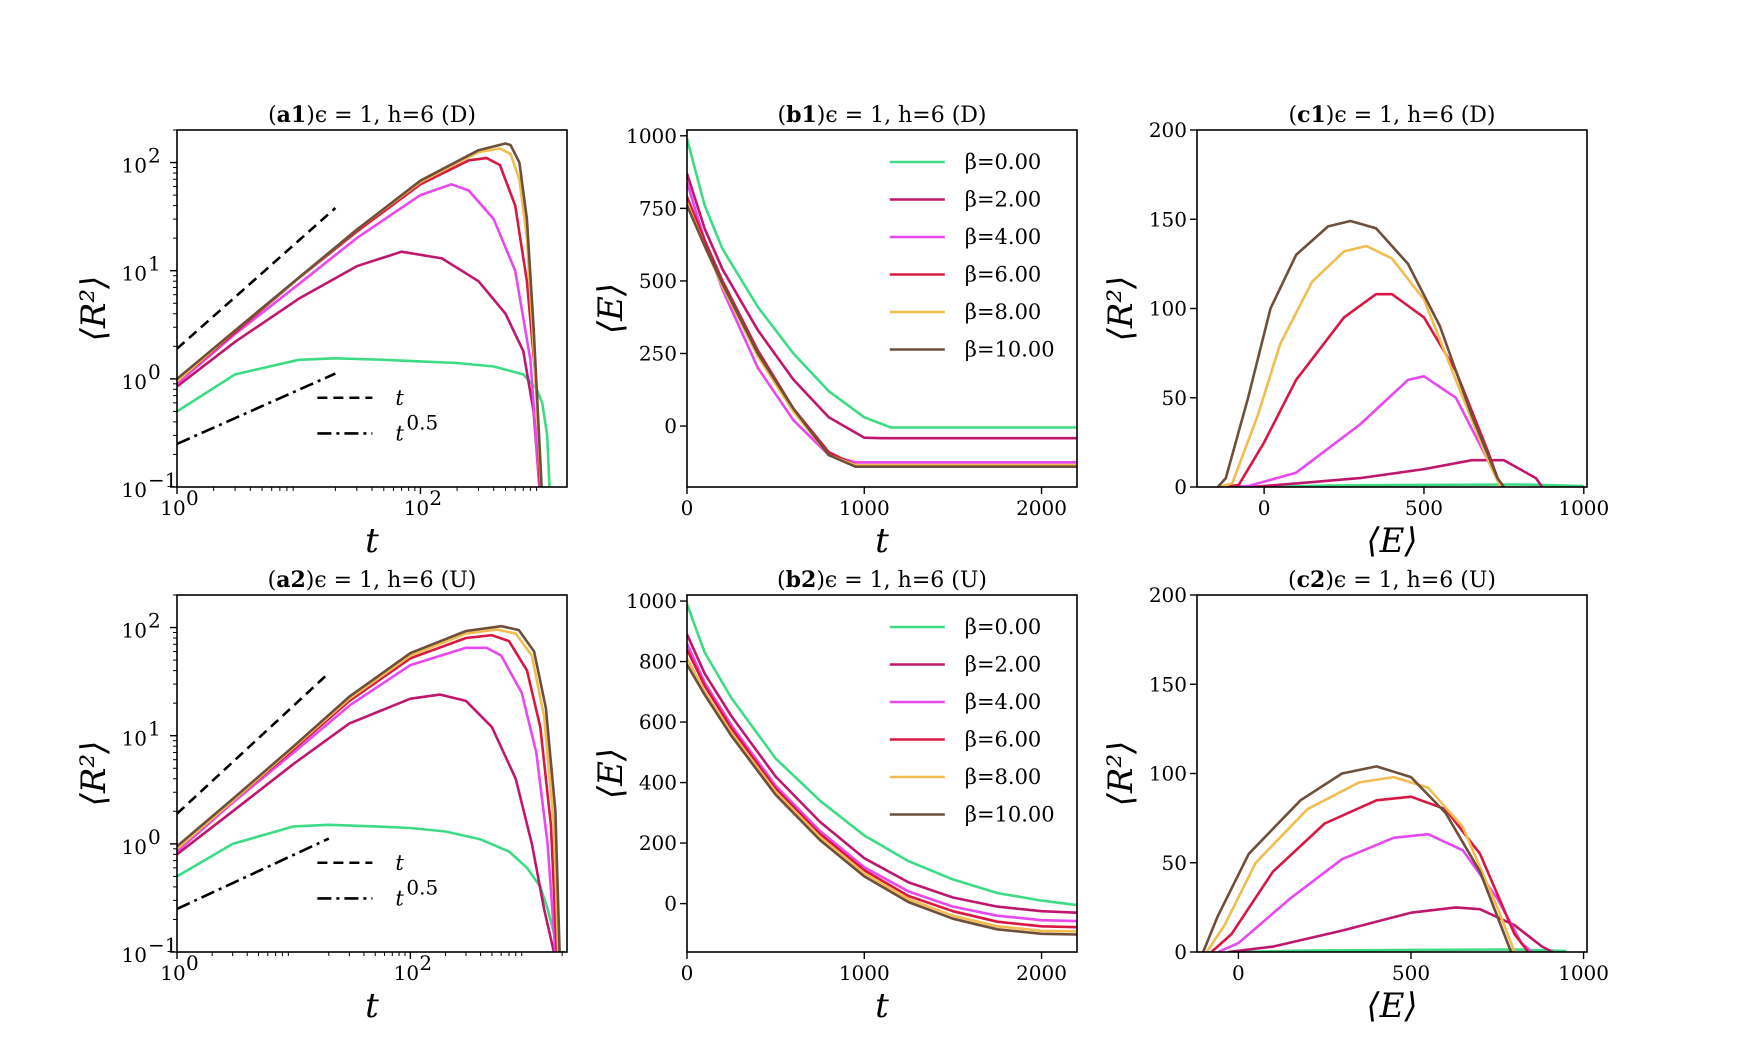 This screenshot has height=1057, width=1743. Describe the element at coordinates (1003, 275) in the screenshot. I see `legend-label-beta-6-00: β=6.00` at that location.